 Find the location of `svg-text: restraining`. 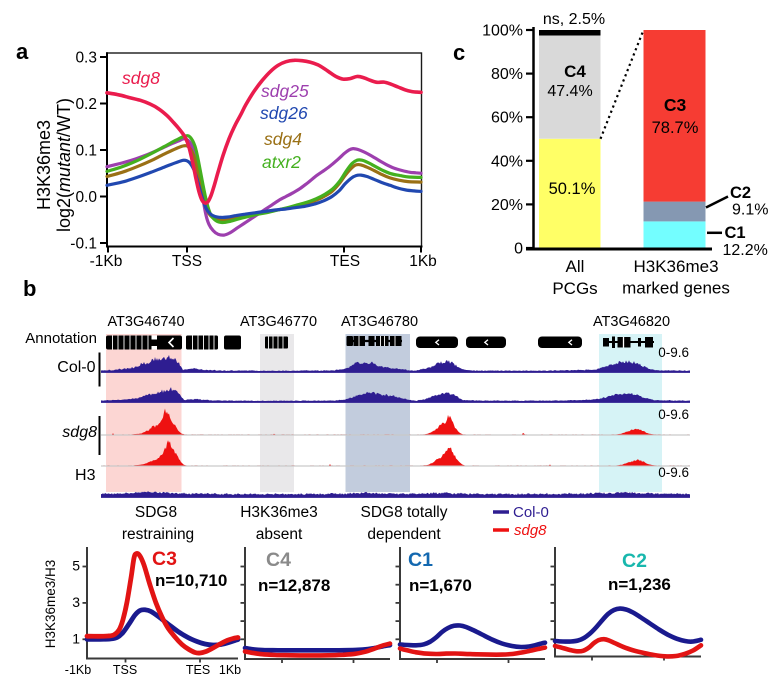

svg-text: restraining is located at coordinates (158, 534).